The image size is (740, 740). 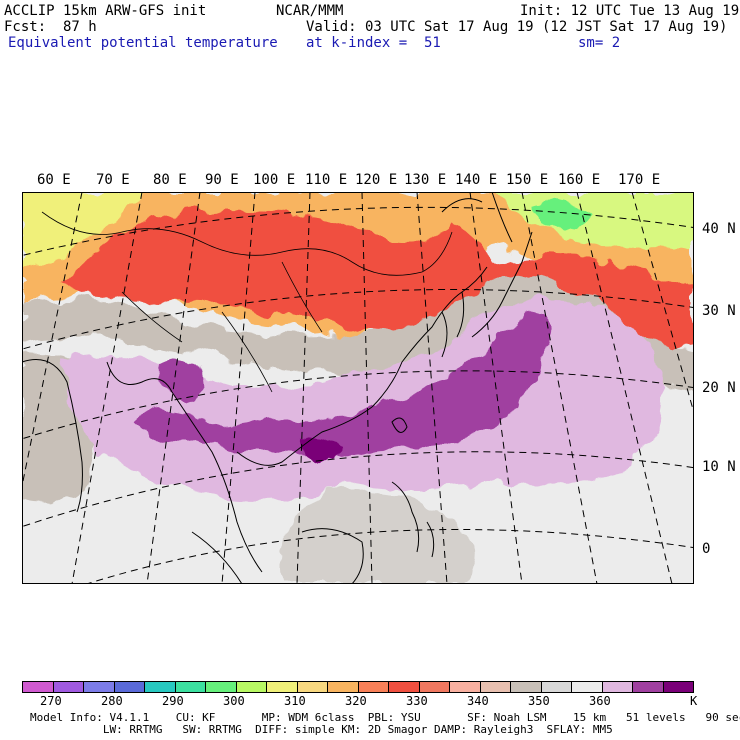 What do you see at coordinates (173, 388) in the screenshot?
I see `meridian-90e` at bounding box center [173, 388].